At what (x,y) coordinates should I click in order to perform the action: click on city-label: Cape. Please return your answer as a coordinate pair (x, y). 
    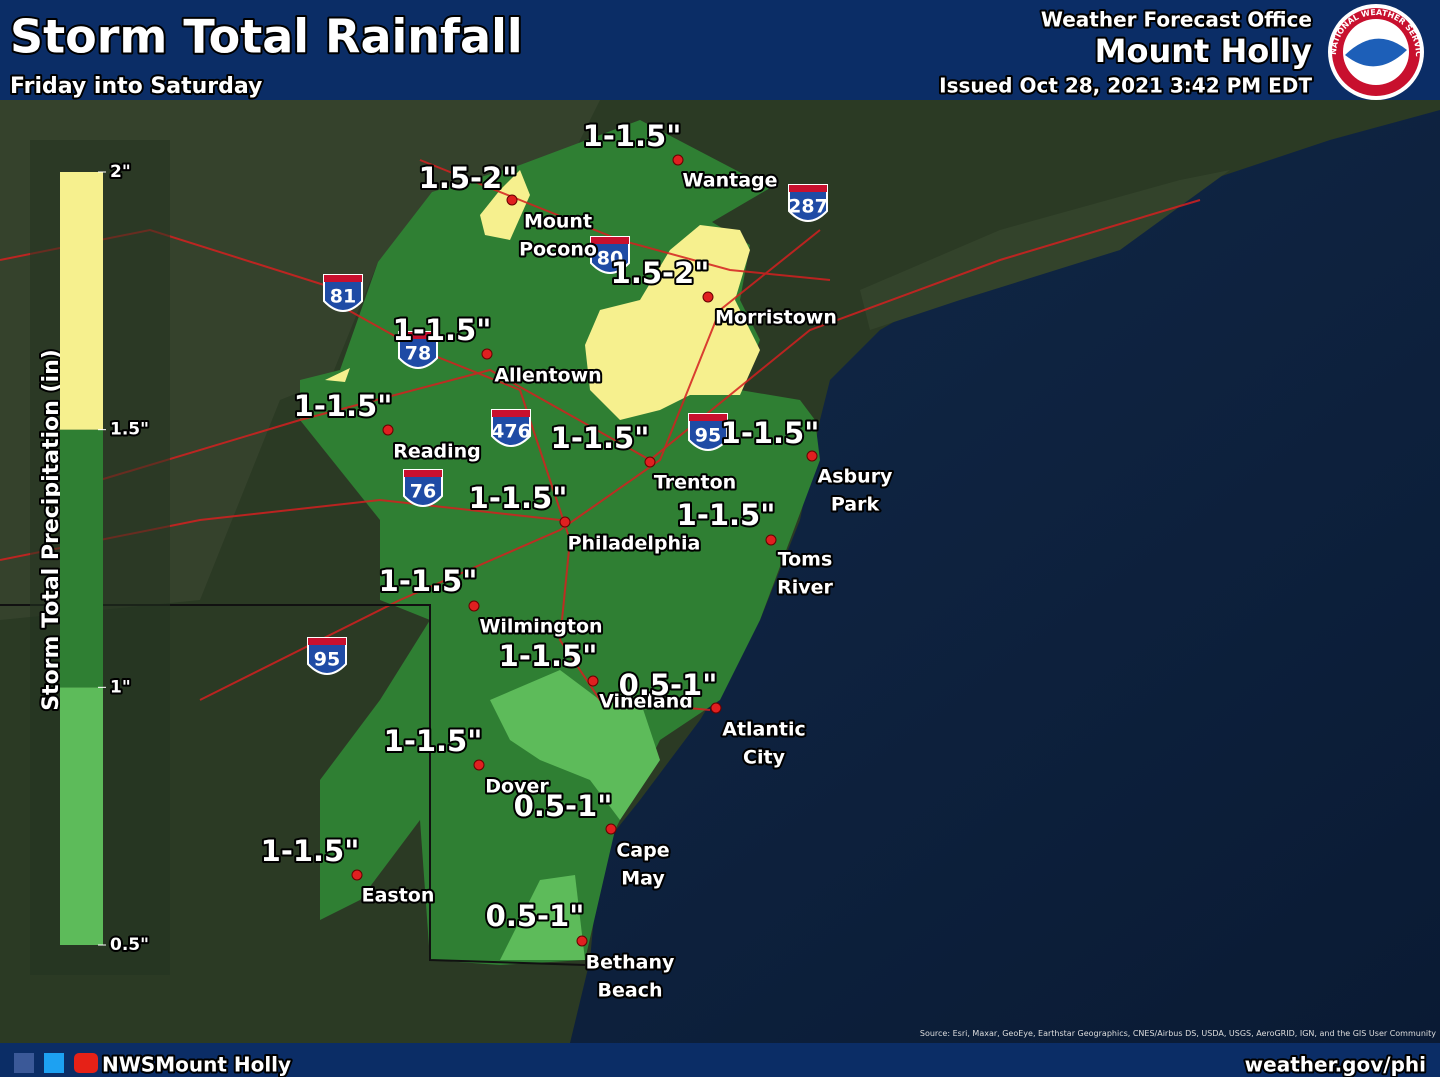
    Looking at the image, I should click on (642, 851).